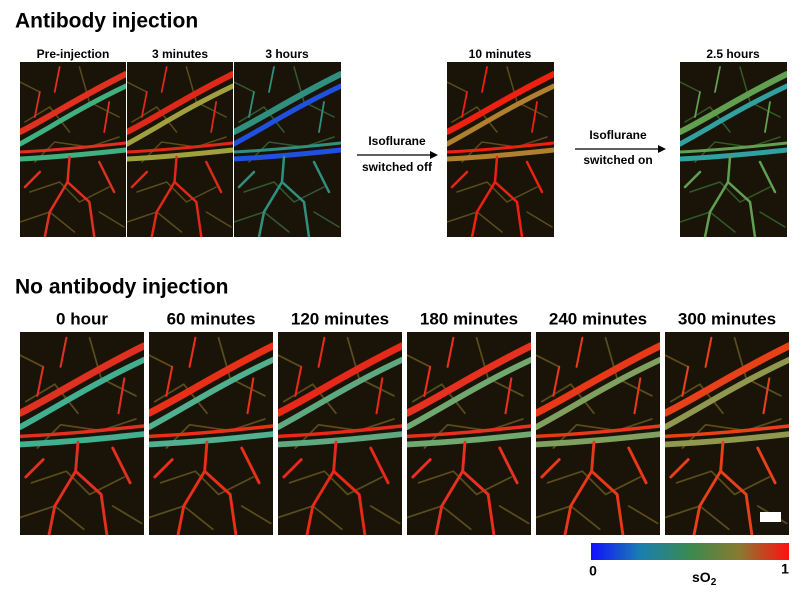 This screenshot has height=602, width=800. I want to click on panel-label: 0 hour, so click(82, 318).